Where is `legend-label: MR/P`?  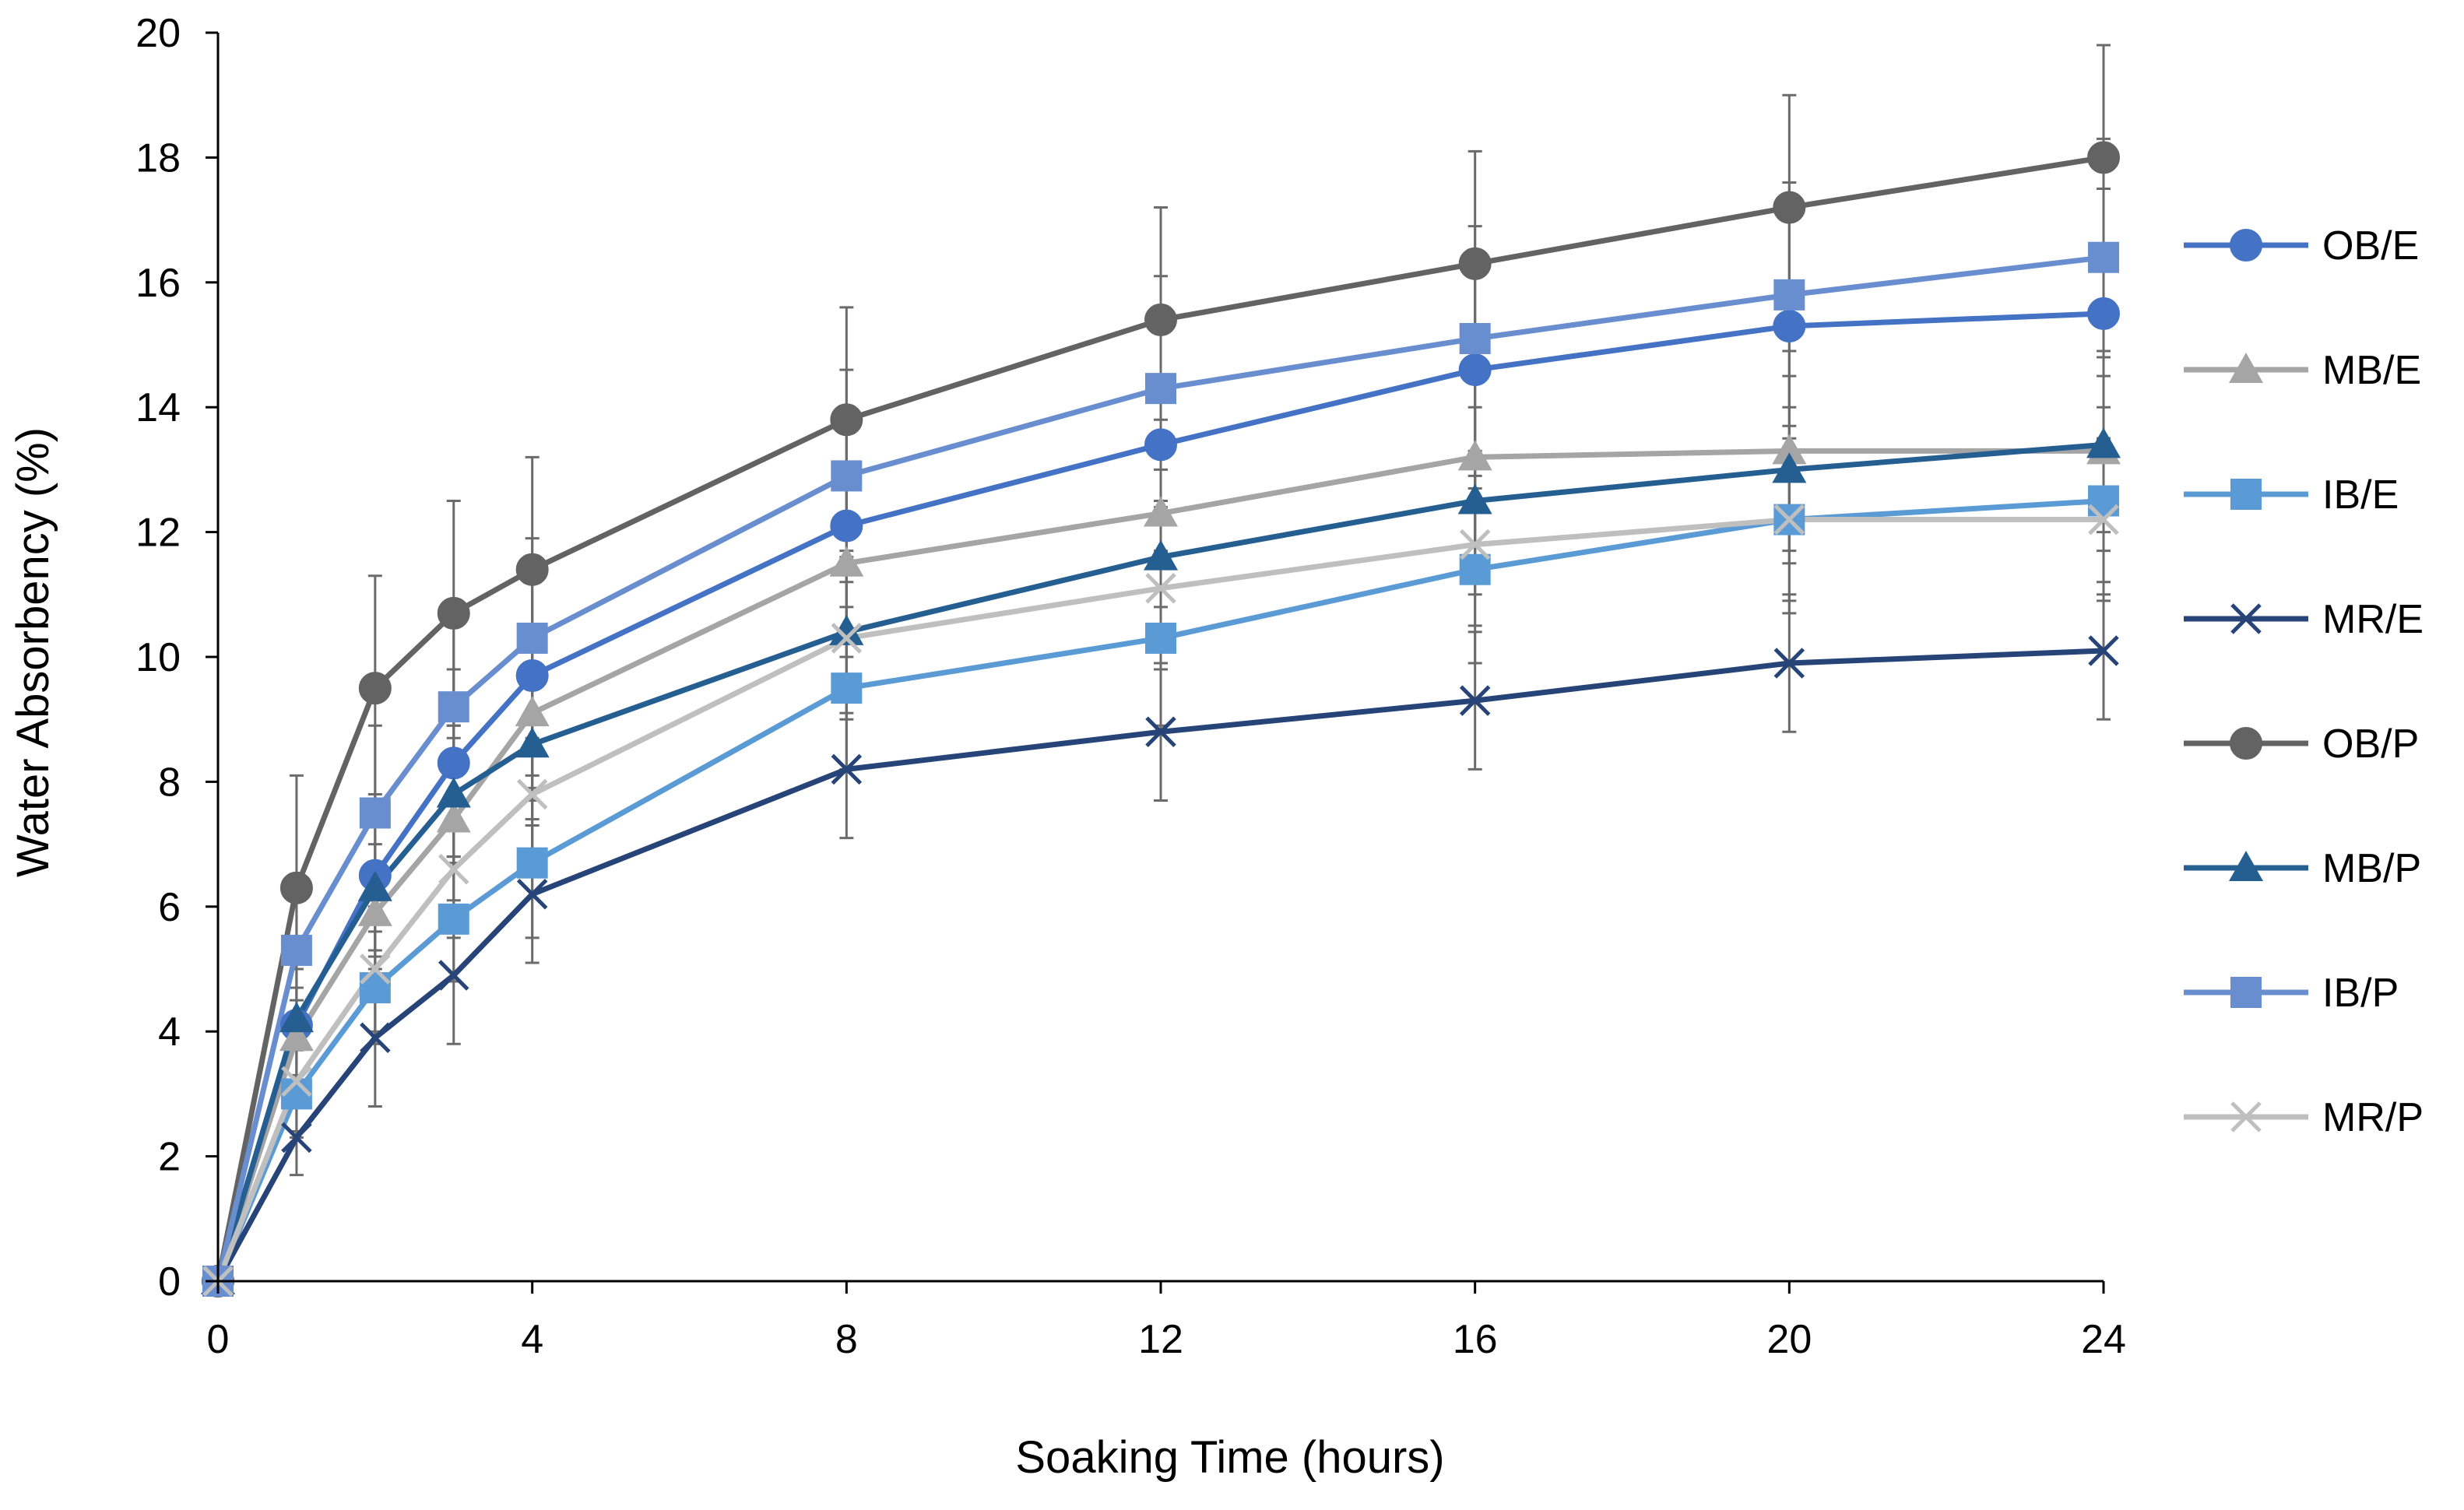 legend-label: MR/P is located at coordinates (2373, 1117).